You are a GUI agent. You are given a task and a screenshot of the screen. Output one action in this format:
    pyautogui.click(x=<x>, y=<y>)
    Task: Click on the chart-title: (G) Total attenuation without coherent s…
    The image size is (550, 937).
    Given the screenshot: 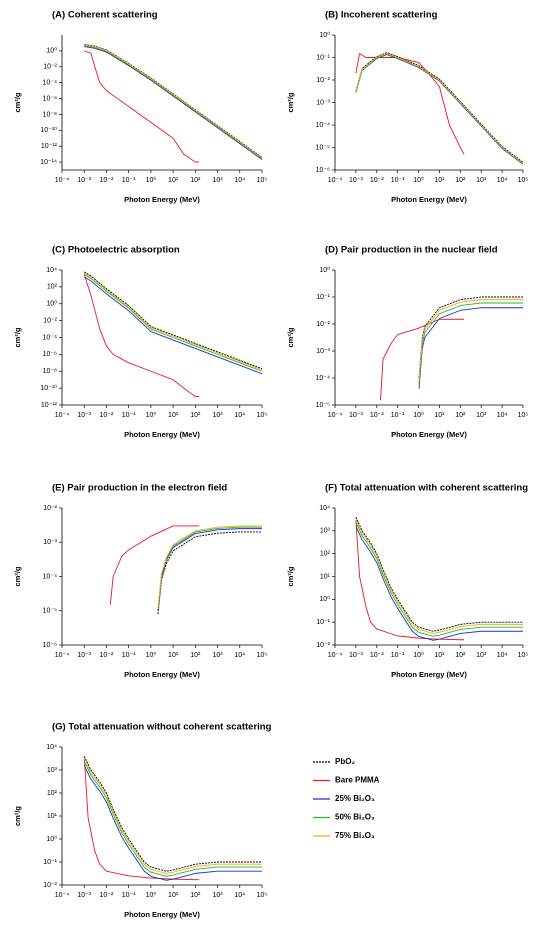 What is the action you would take?
    pyautogui.click(x=162, y=727)
    